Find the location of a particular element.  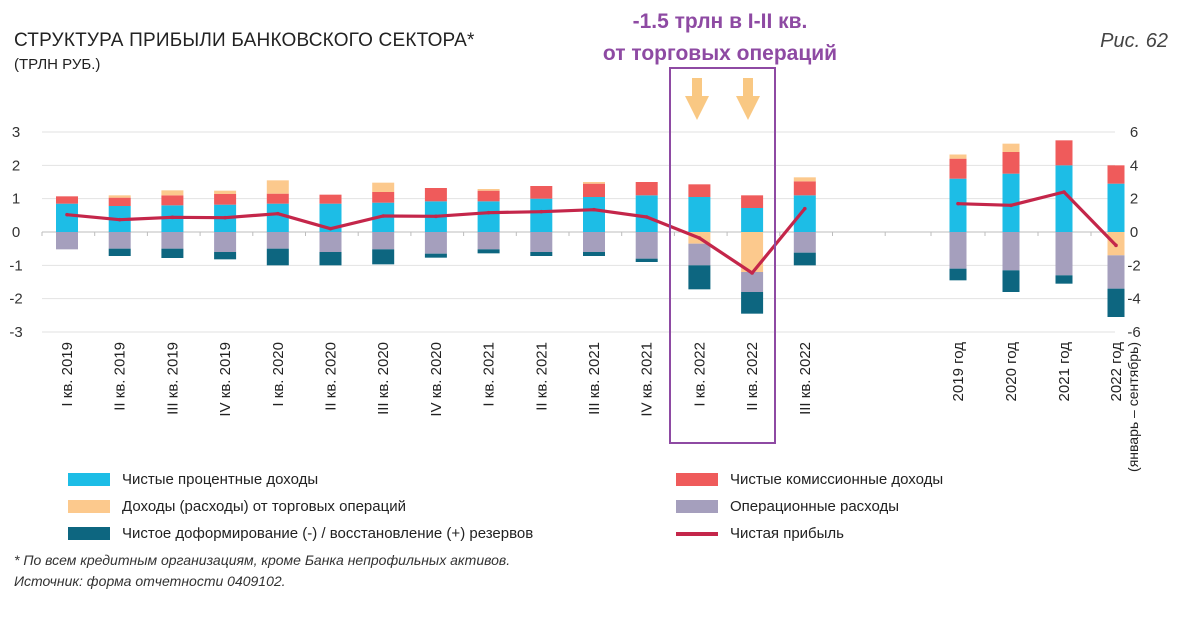

legend-item-fees: Чистые комиссионные доходы is located at coordinates (809, 479).